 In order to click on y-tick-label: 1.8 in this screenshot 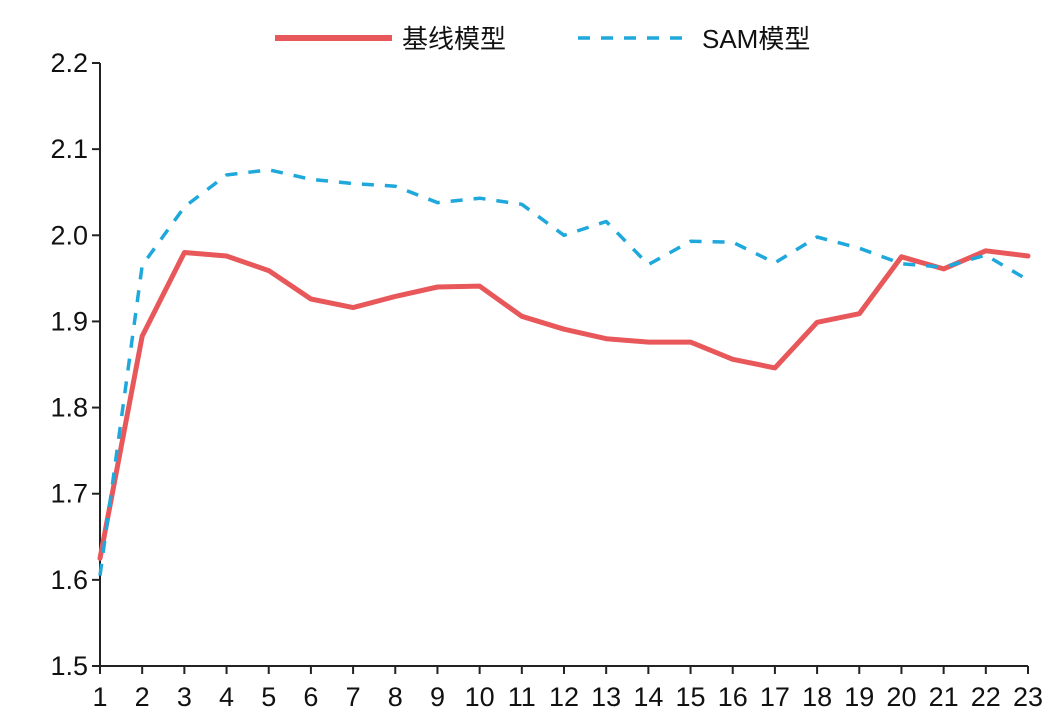, I will do `click(69, 408)`.